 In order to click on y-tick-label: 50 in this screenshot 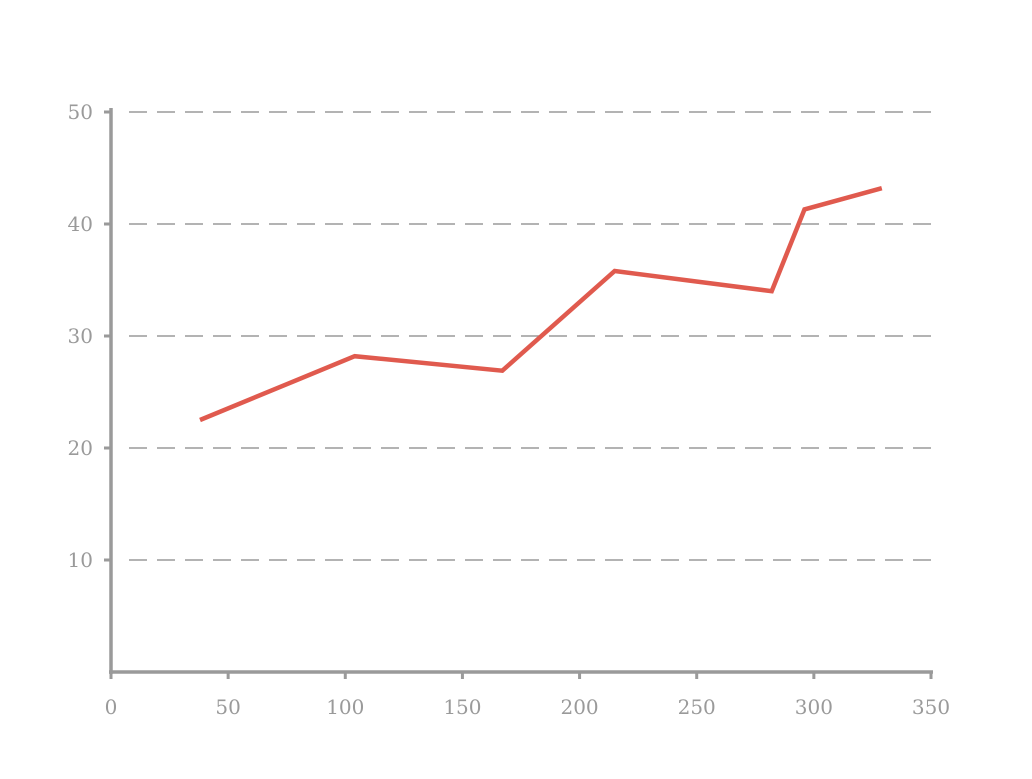, I will do `click(80, 112)`.